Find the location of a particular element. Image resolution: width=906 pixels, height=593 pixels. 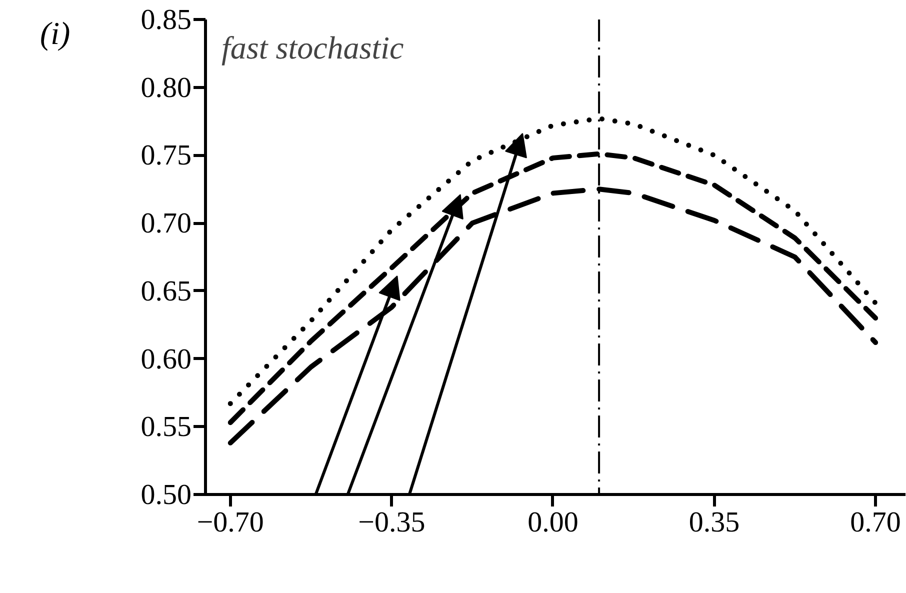

text: 0.00 is located at coordinates (553, 522).